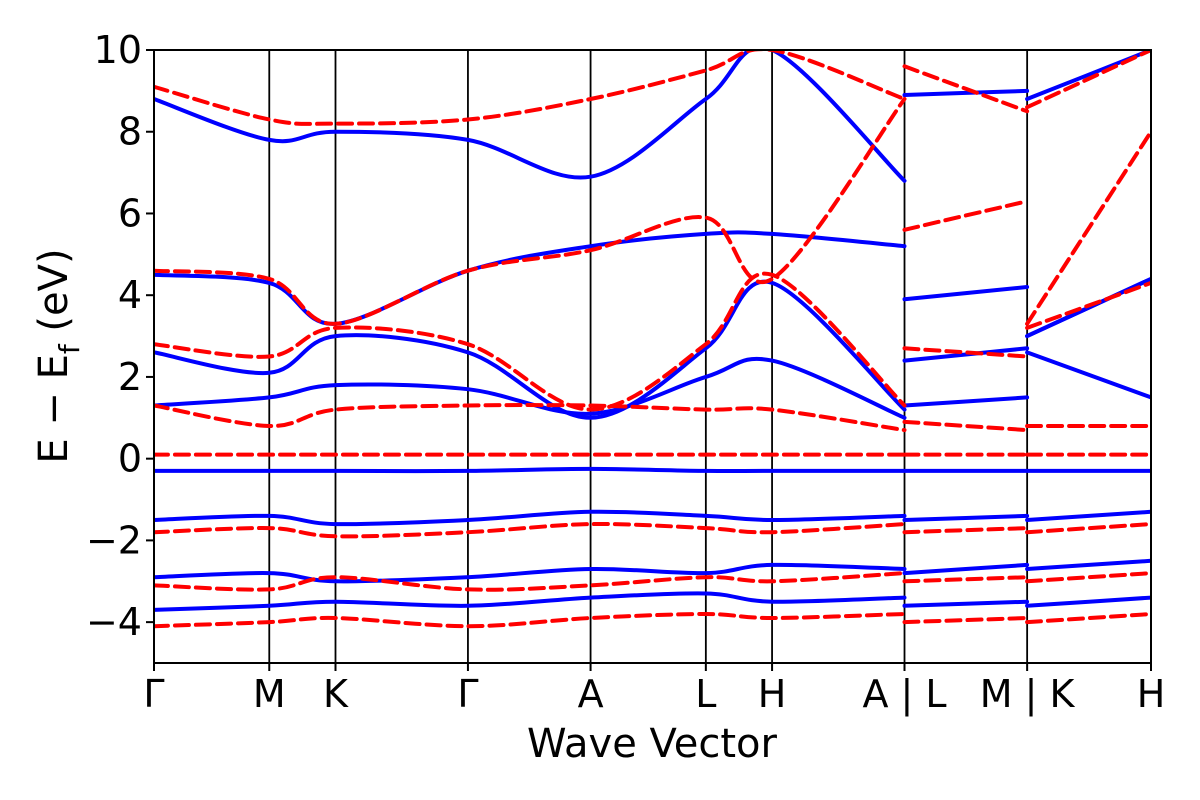 The image size is (1200, 800). Describe the element at coordinates (269, 694) in the screenshot. I see `k-point-label: M` at that location.